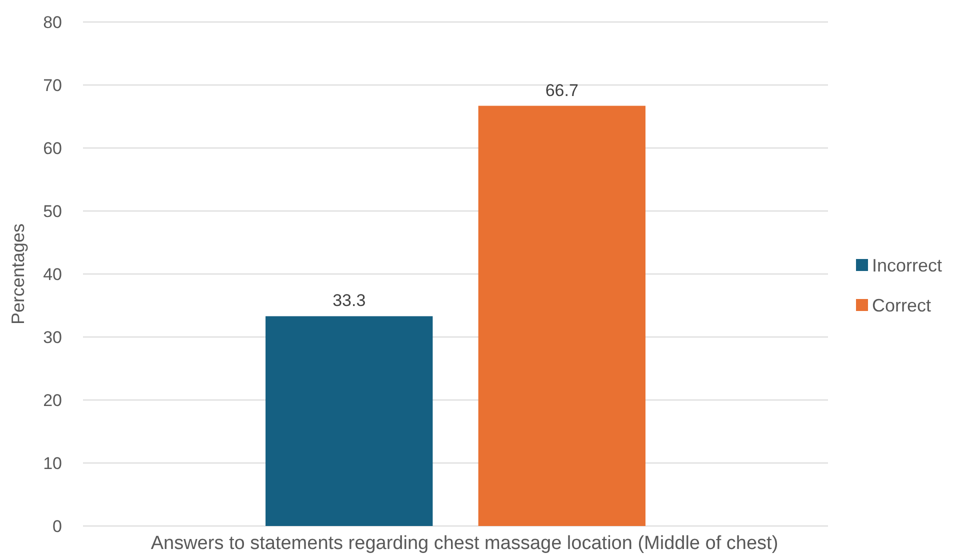 The image size is (964, 554). What do you see at coordinates (561, 90) in the screenshot?
I see `data-label: 66.7` at bounding box center [561, 90].